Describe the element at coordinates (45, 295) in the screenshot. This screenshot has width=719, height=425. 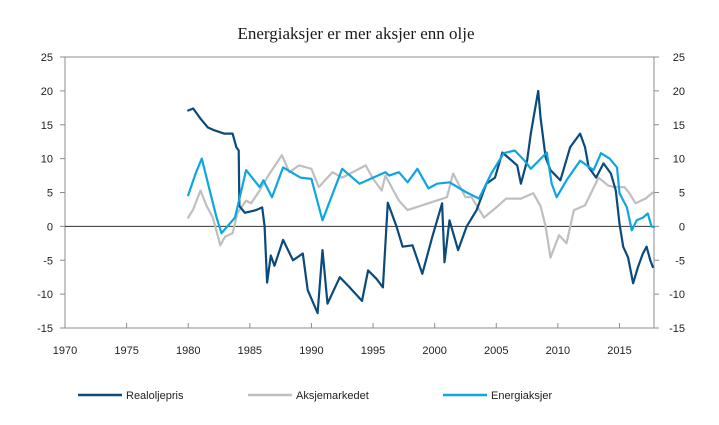
I see `y-tick-label-left: -10` at that location.